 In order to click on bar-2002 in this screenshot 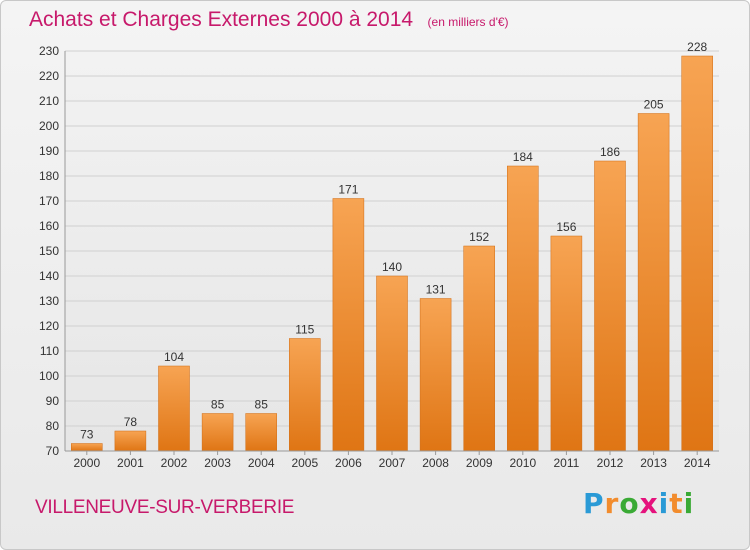, I will do `click(174, 408)`.